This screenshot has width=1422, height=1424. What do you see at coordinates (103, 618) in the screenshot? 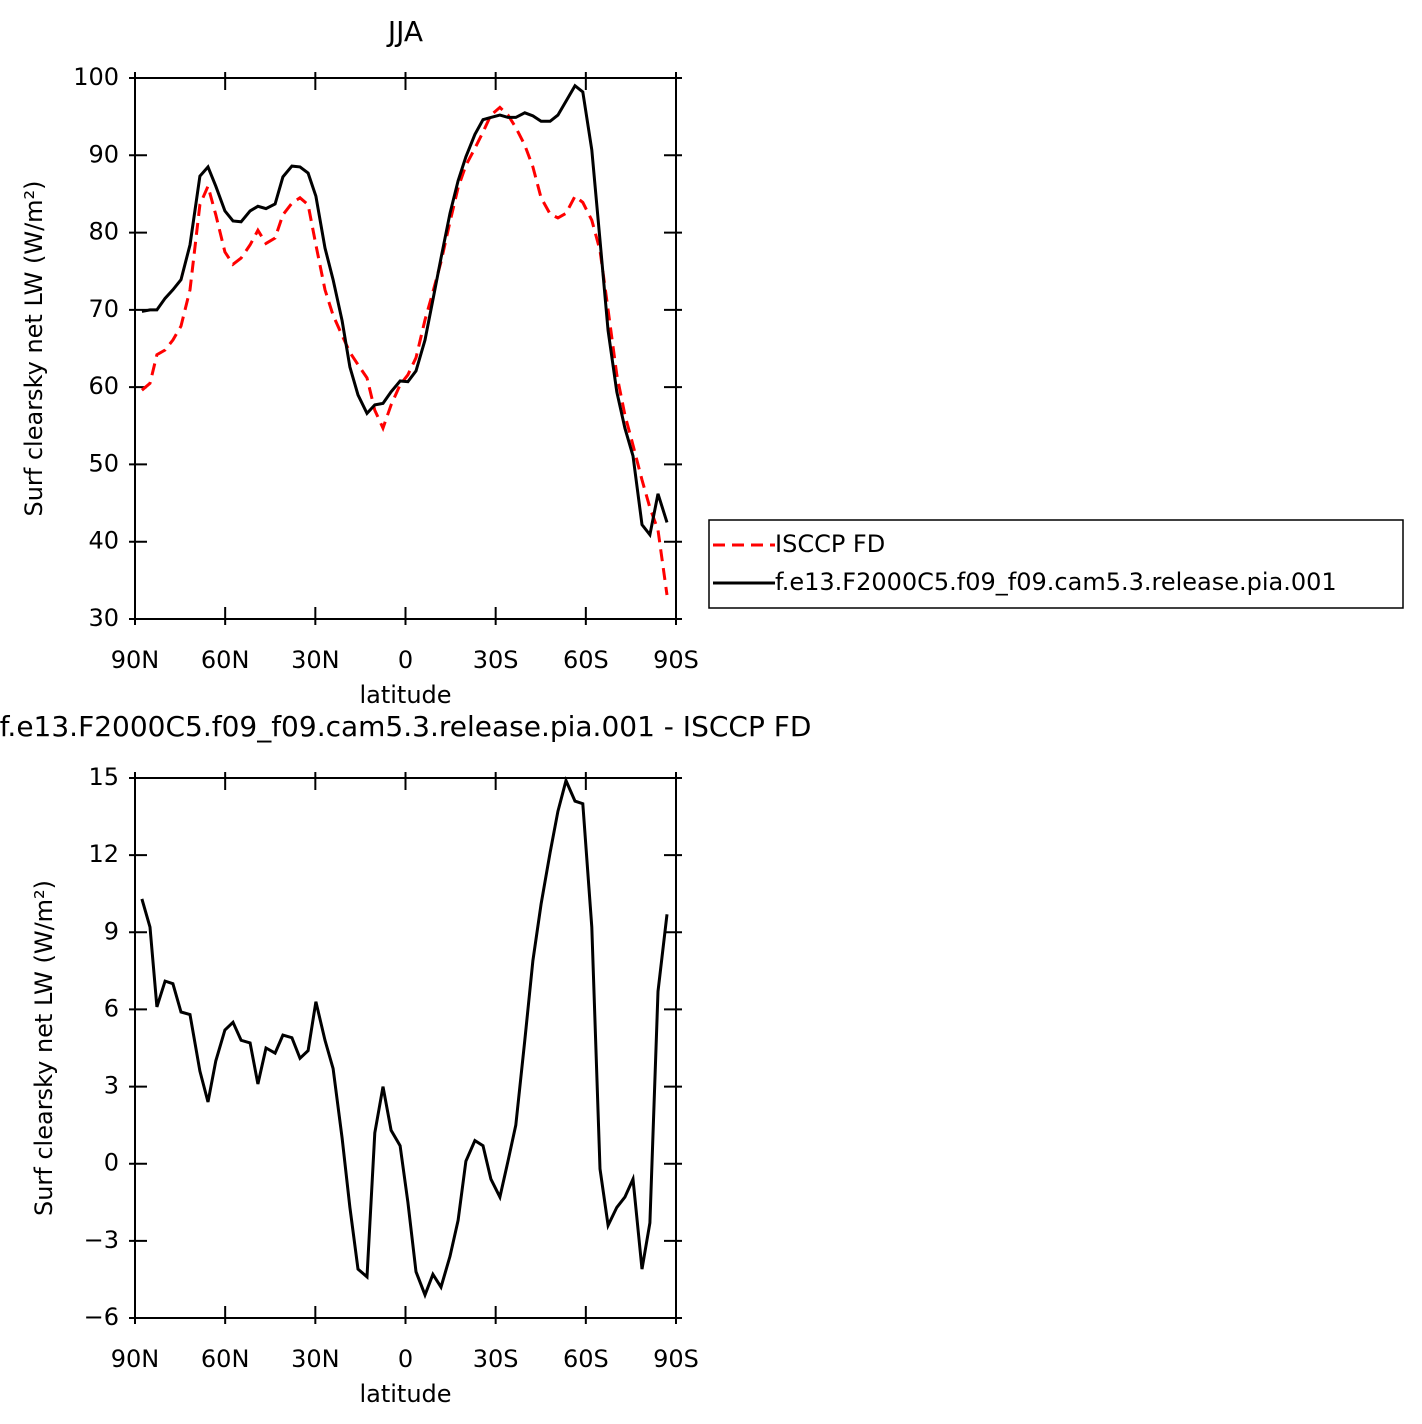
I see `y-tick-label: 30` at bounding box center [103, 618].